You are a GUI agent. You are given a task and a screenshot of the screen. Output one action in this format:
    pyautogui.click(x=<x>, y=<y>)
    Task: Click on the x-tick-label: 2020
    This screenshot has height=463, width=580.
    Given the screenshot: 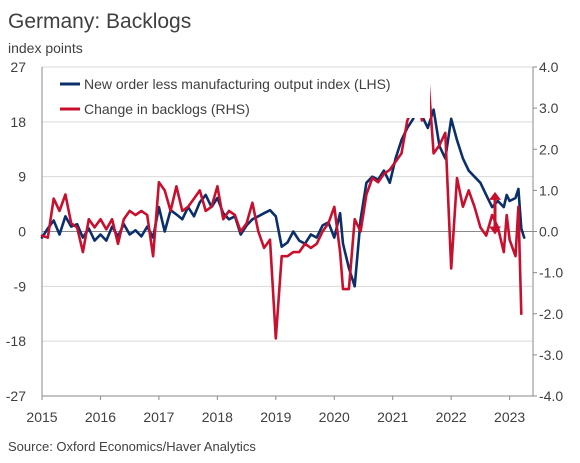 What is the action you would take?
    pyautogui.click(x=334, y=417)
    